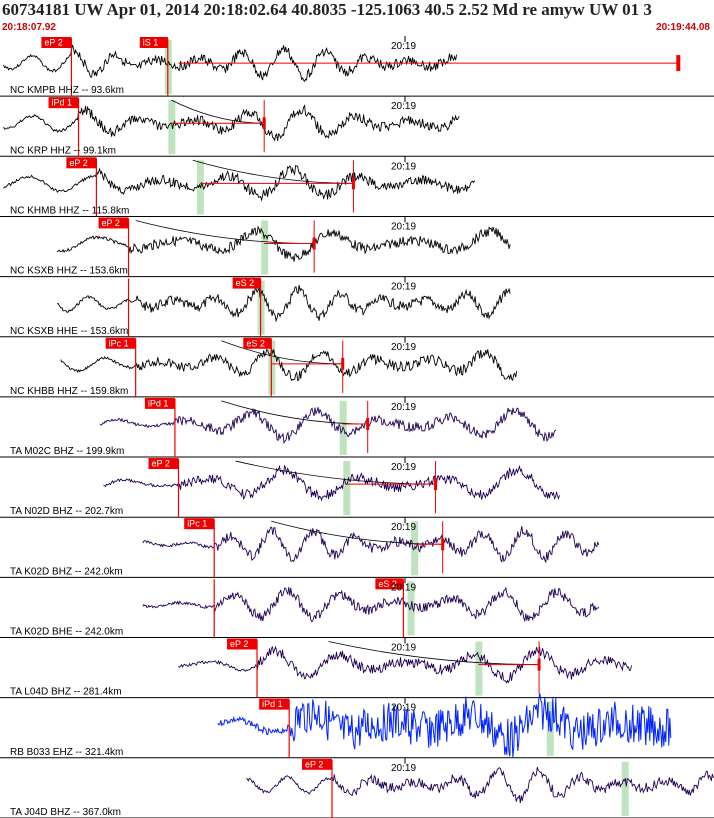  I want to click on station-label: NC KSXB HHZ -- 153.6km, so click(69, 271).